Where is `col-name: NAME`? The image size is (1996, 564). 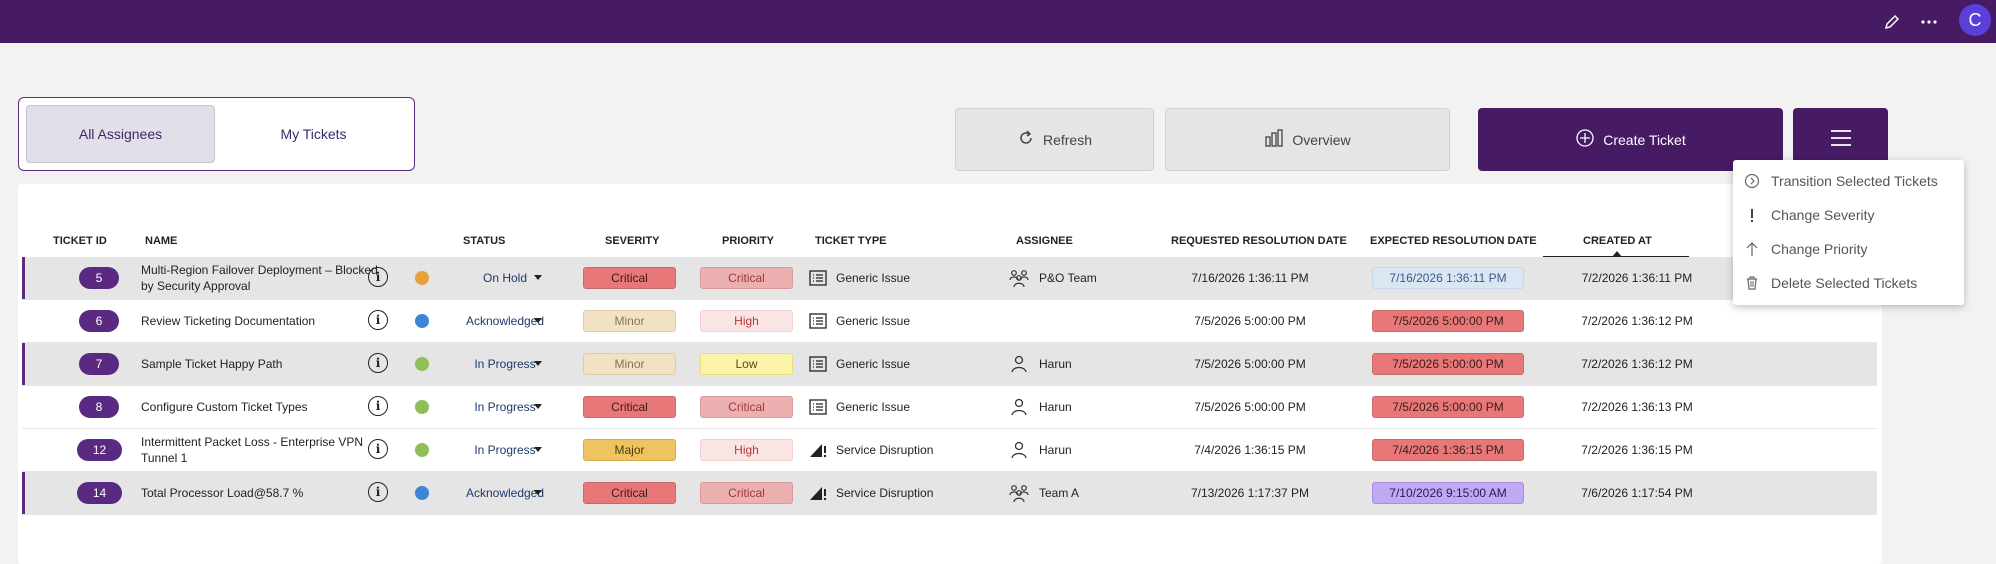 col-name: NAME is located at coordinates (161, 241).